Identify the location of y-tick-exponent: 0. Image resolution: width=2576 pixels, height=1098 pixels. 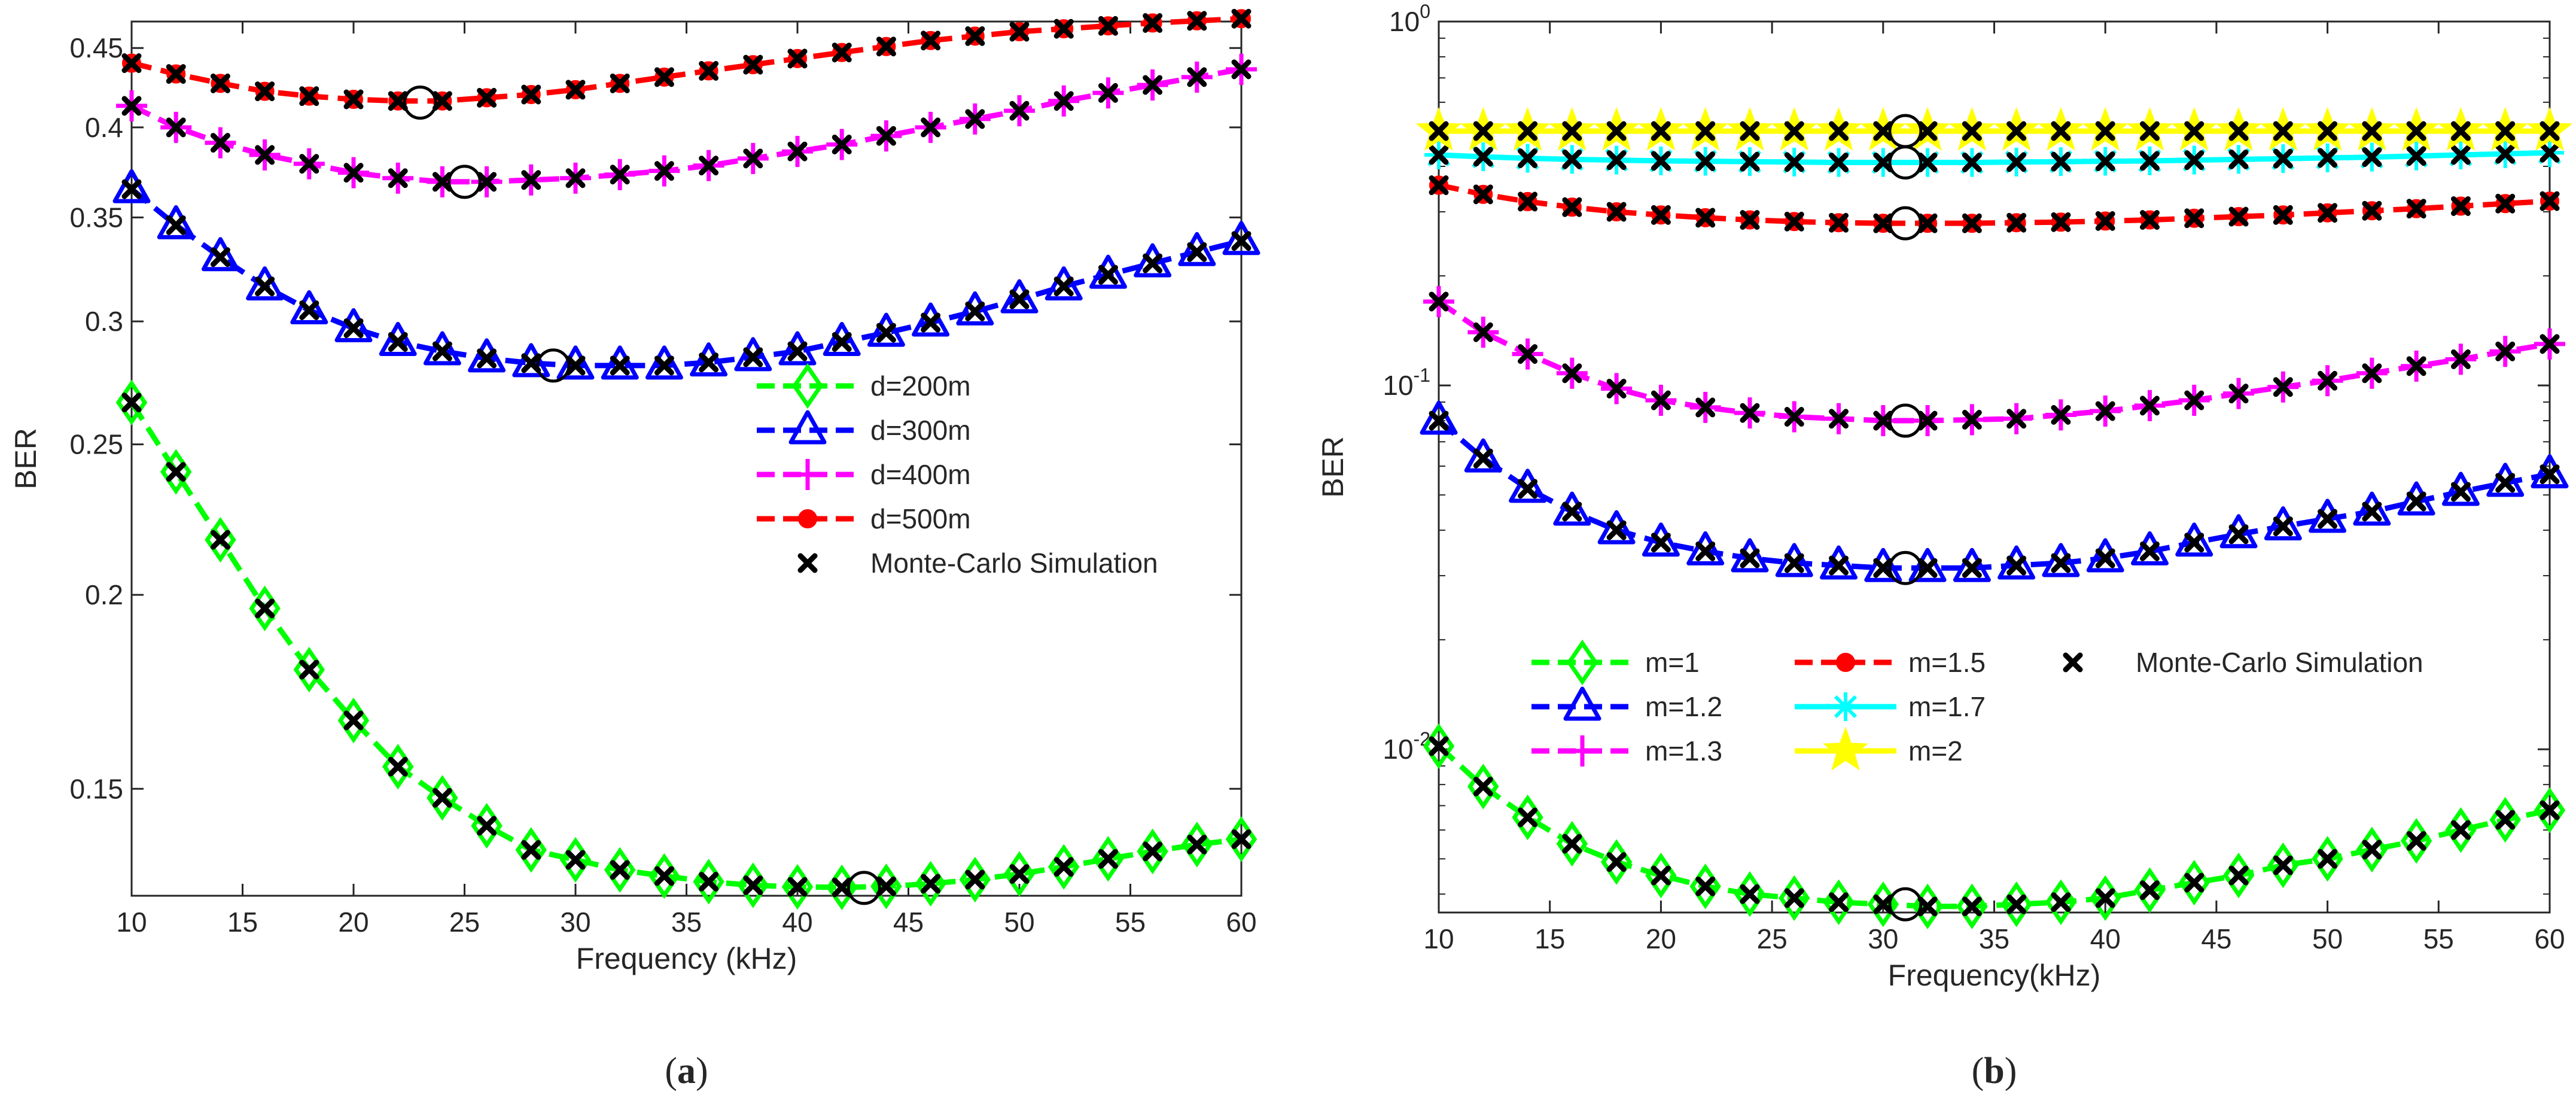
(1425, 11).